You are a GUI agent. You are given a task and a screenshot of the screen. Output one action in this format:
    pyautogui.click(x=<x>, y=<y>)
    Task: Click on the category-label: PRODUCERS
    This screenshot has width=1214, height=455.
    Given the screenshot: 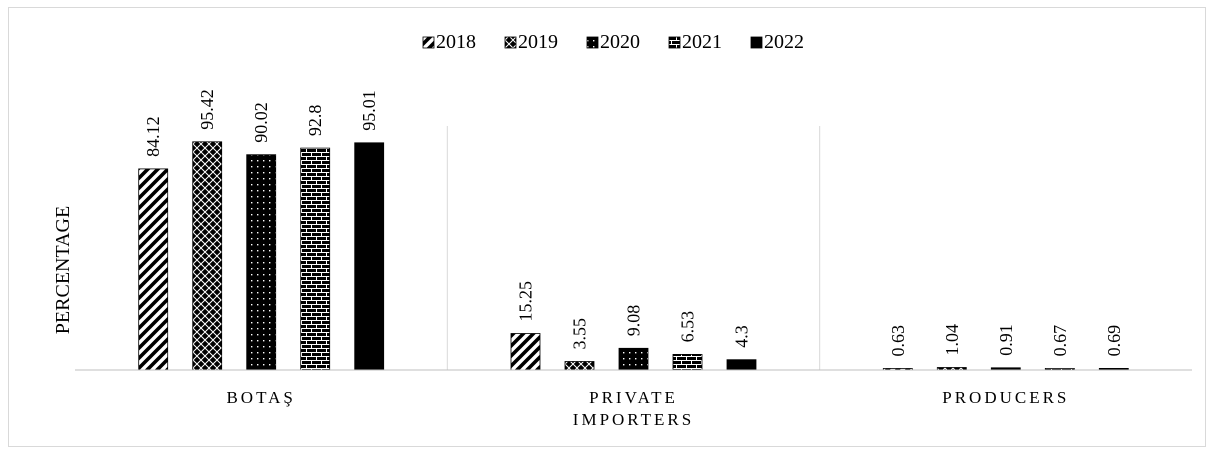 What is the action you would take?
    pyautogui.click(x=1005, y=397)
    